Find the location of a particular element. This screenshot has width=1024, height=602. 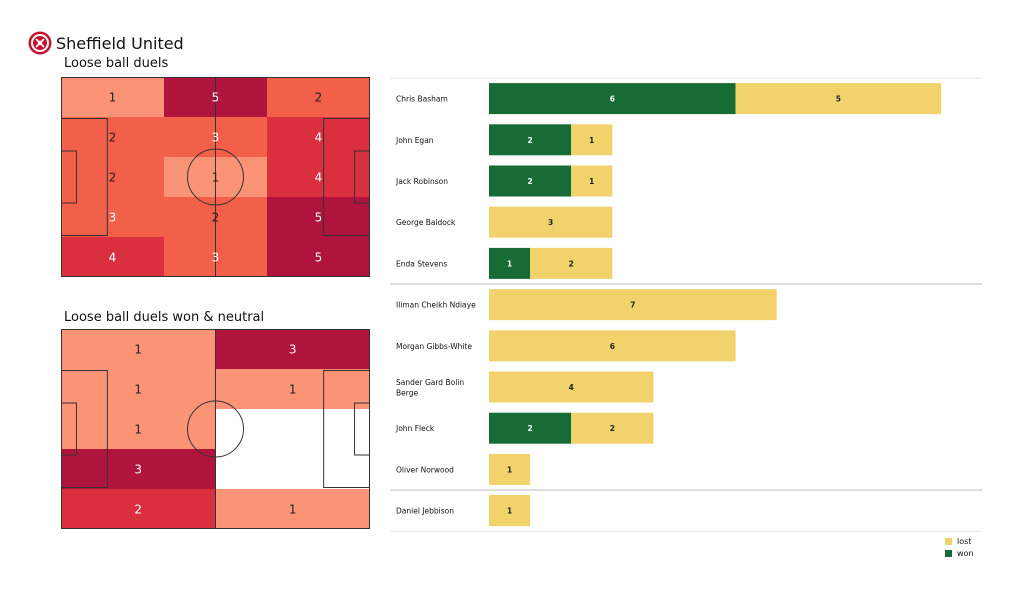

bar-lost-label: 2 is located at coordinates (571, 263).